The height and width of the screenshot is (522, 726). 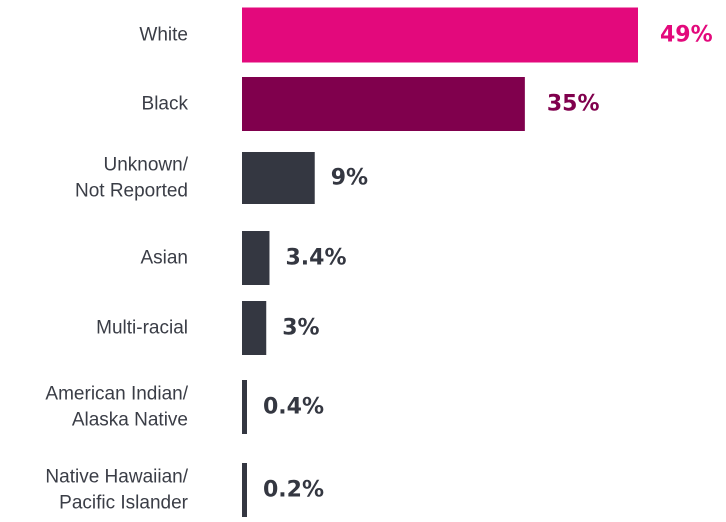 What do you see at coordinates (293, 490) in the screenshot?
I see `value-label-6: 0.2%` at bounding box center [293, 490].